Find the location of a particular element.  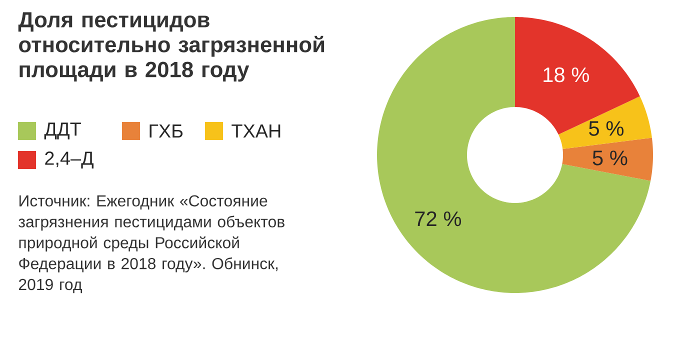

legend-label: ГХБ is located at coordinates (166, 131).